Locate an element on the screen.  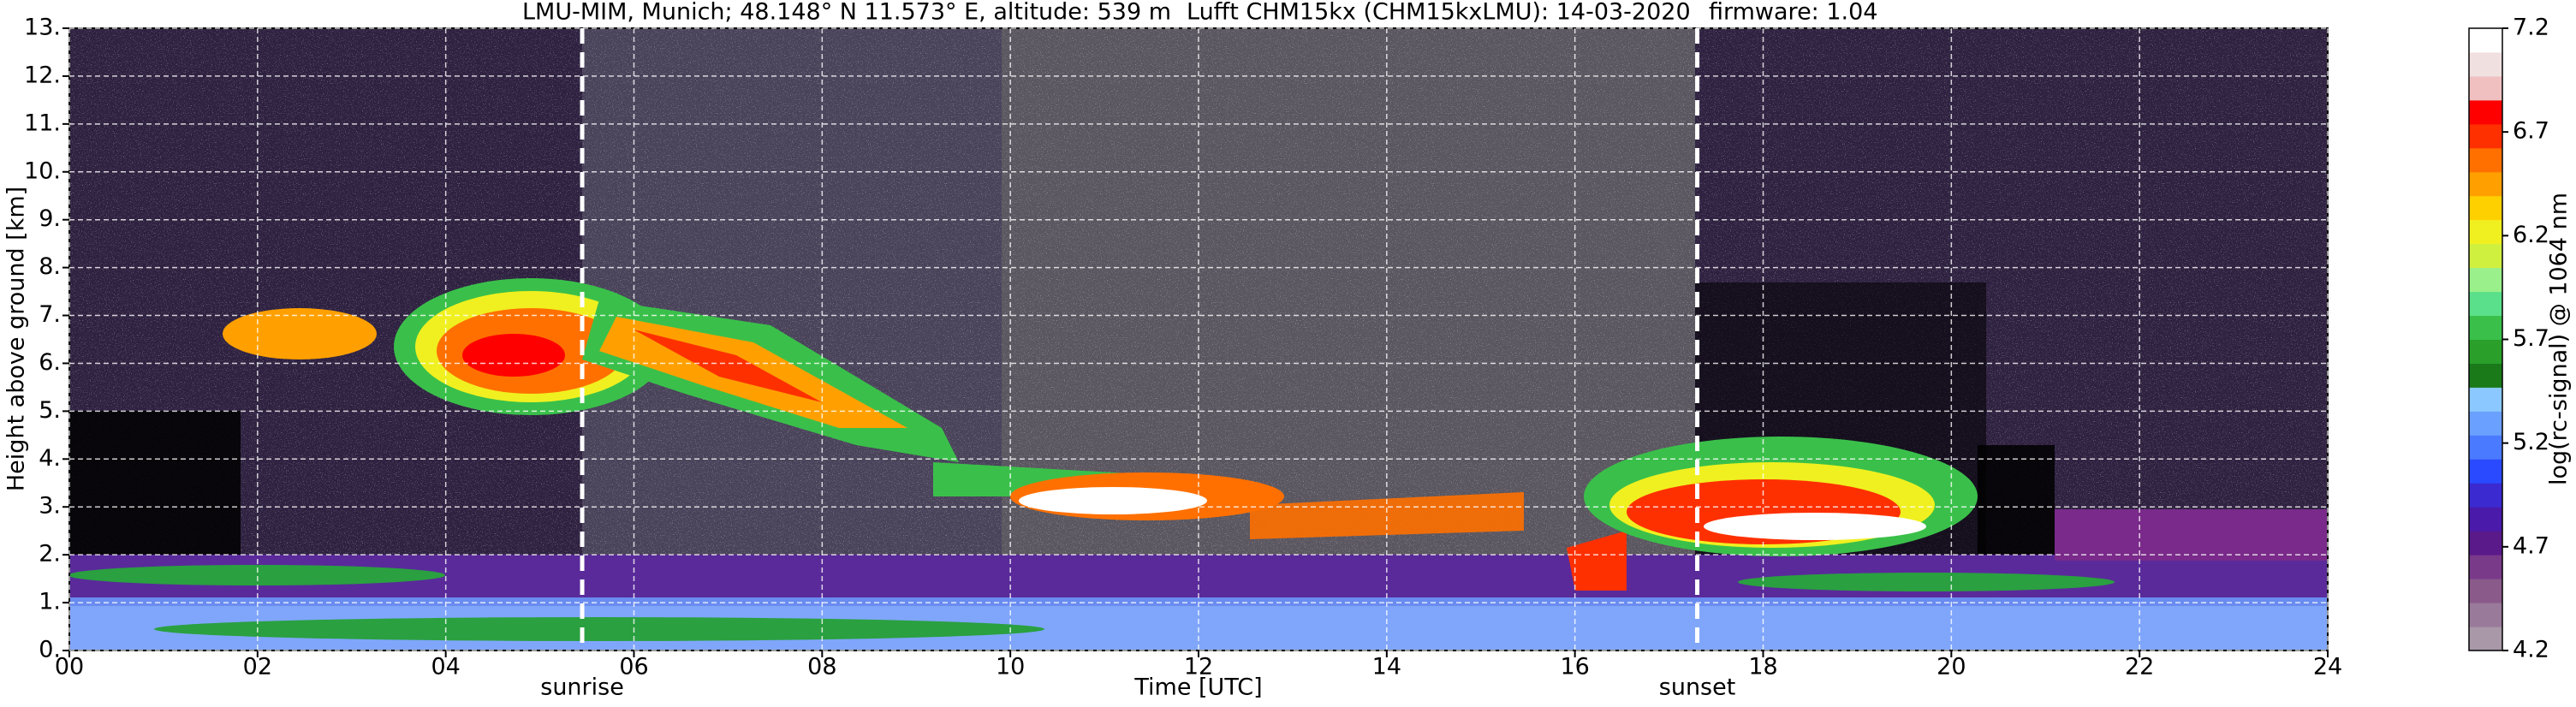
y-tick-label: 7. is located at coordinates (50, 314).